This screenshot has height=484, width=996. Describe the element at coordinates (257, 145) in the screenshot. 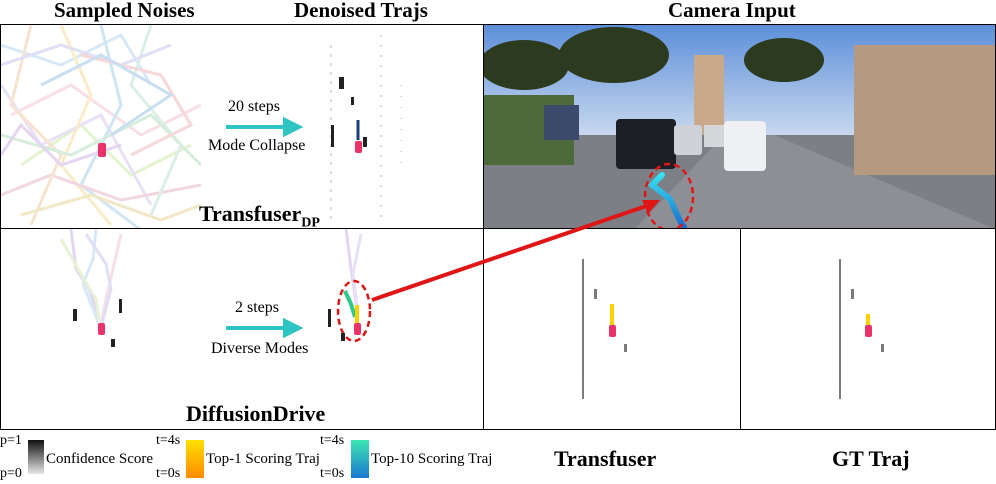

I see `mode-label-top: Mode Collapse` at that location.